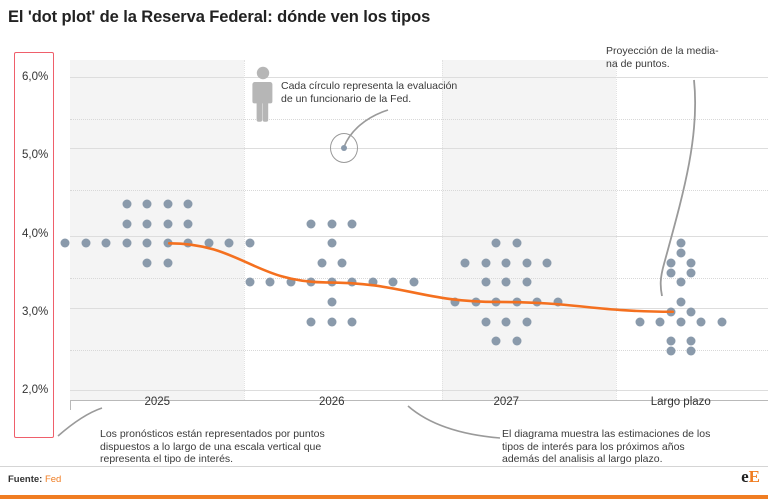  I want to click on y-axis-label: 3,0%, so click(35, 311).